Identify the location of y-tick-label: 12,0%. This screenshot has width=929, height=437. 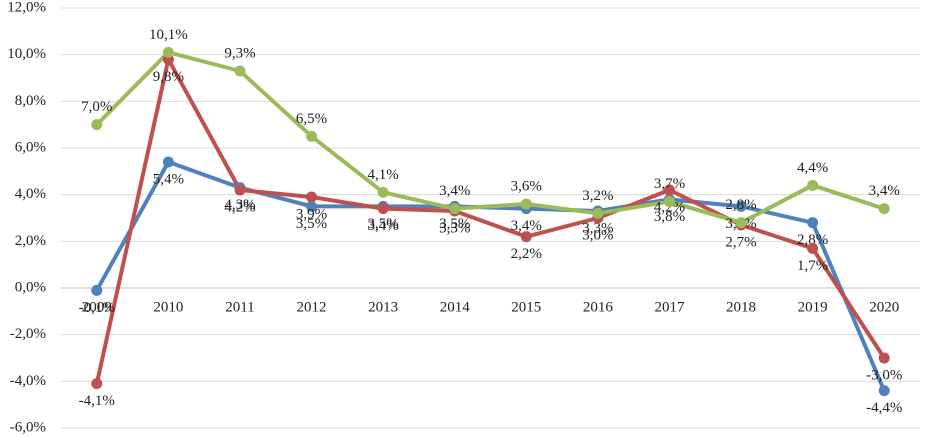
(26, 7).